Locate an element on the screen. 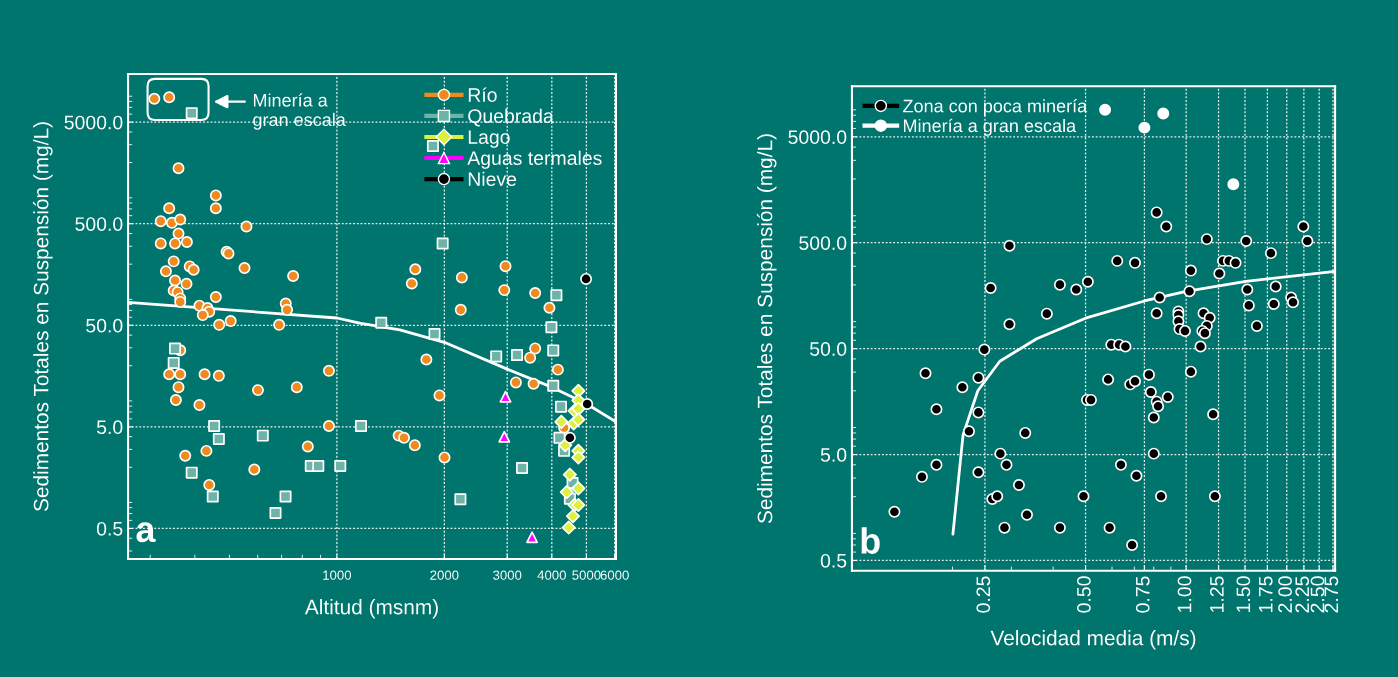  x-tick-label: 2.25 is located at coordinates (1302, 594).